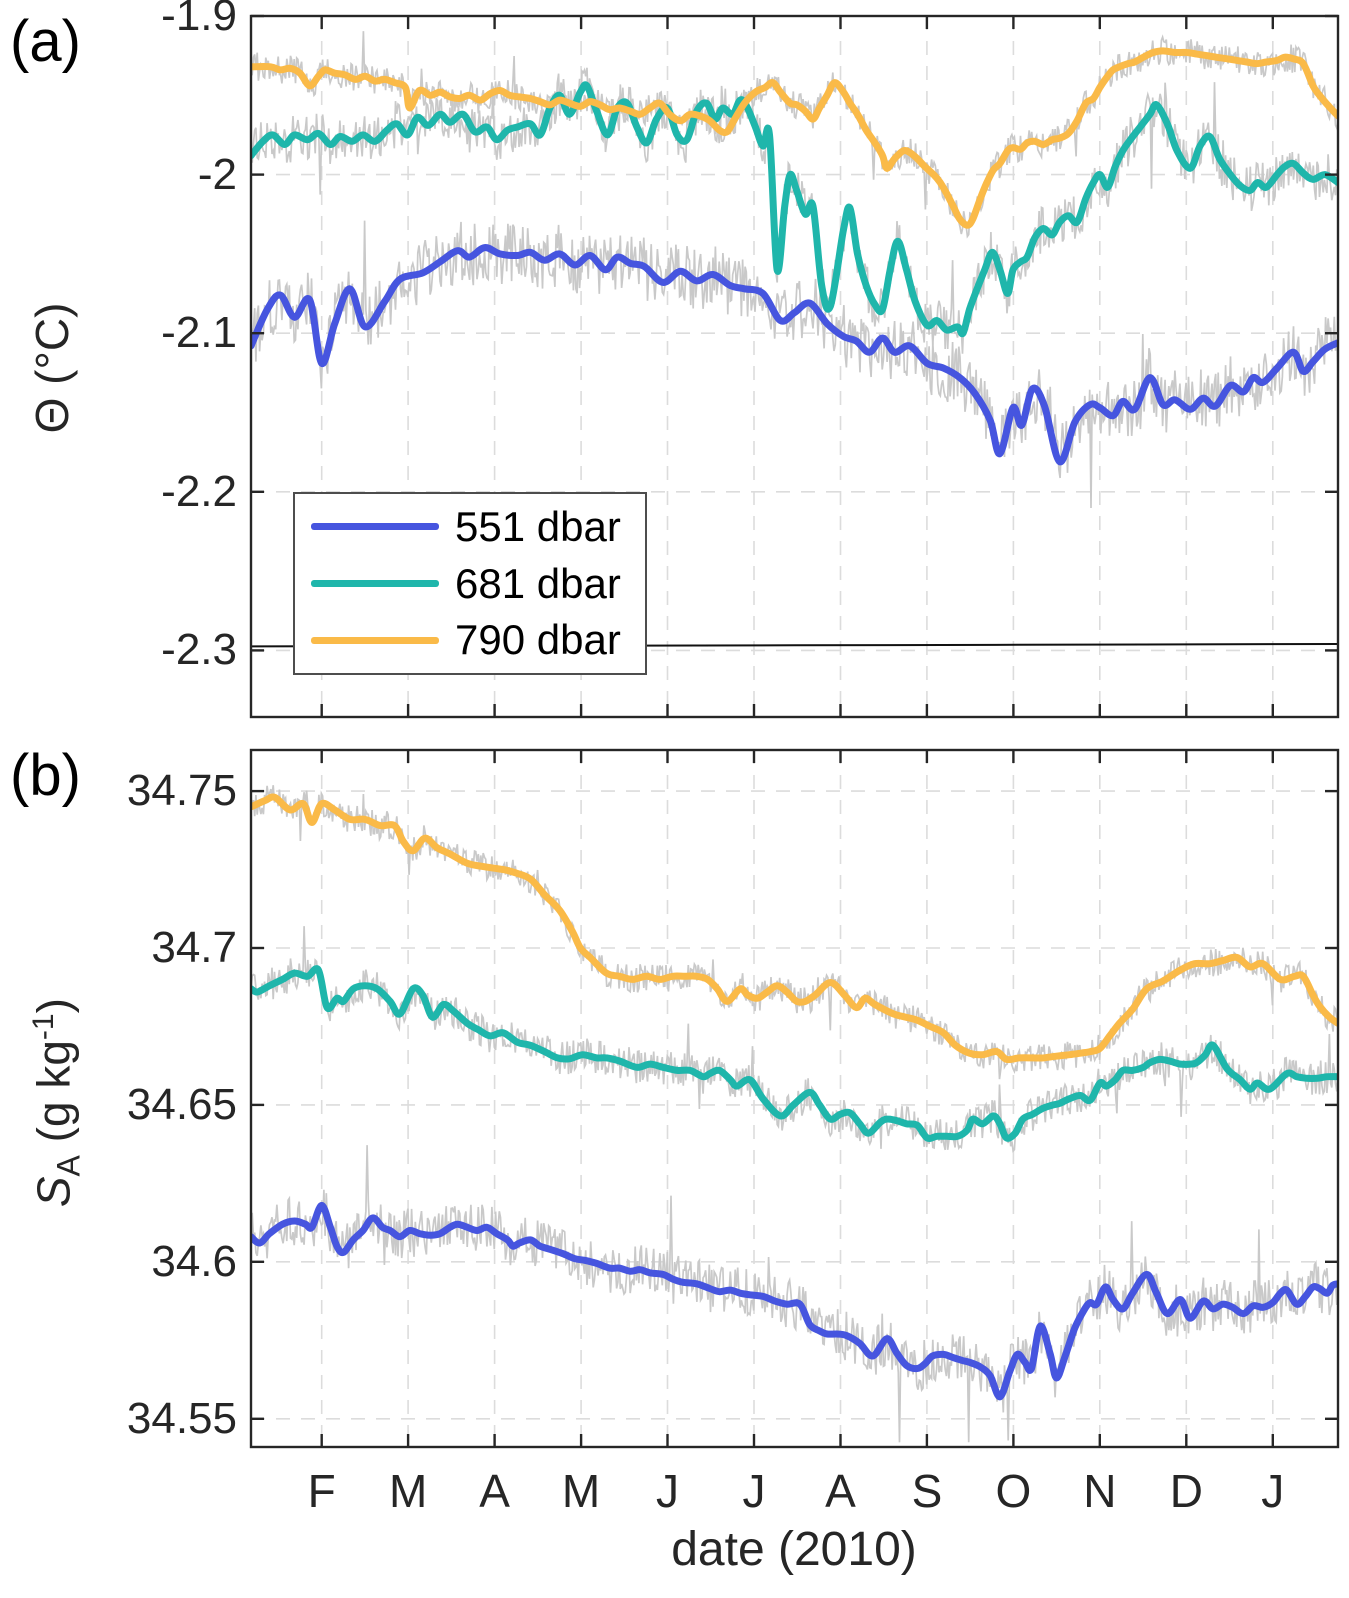 The height and width of the screenshot is (1598, 1349). Describe the element at coordinates (538, 583) in the screenshot. I see `legend-label: 681 dbar` at that location.